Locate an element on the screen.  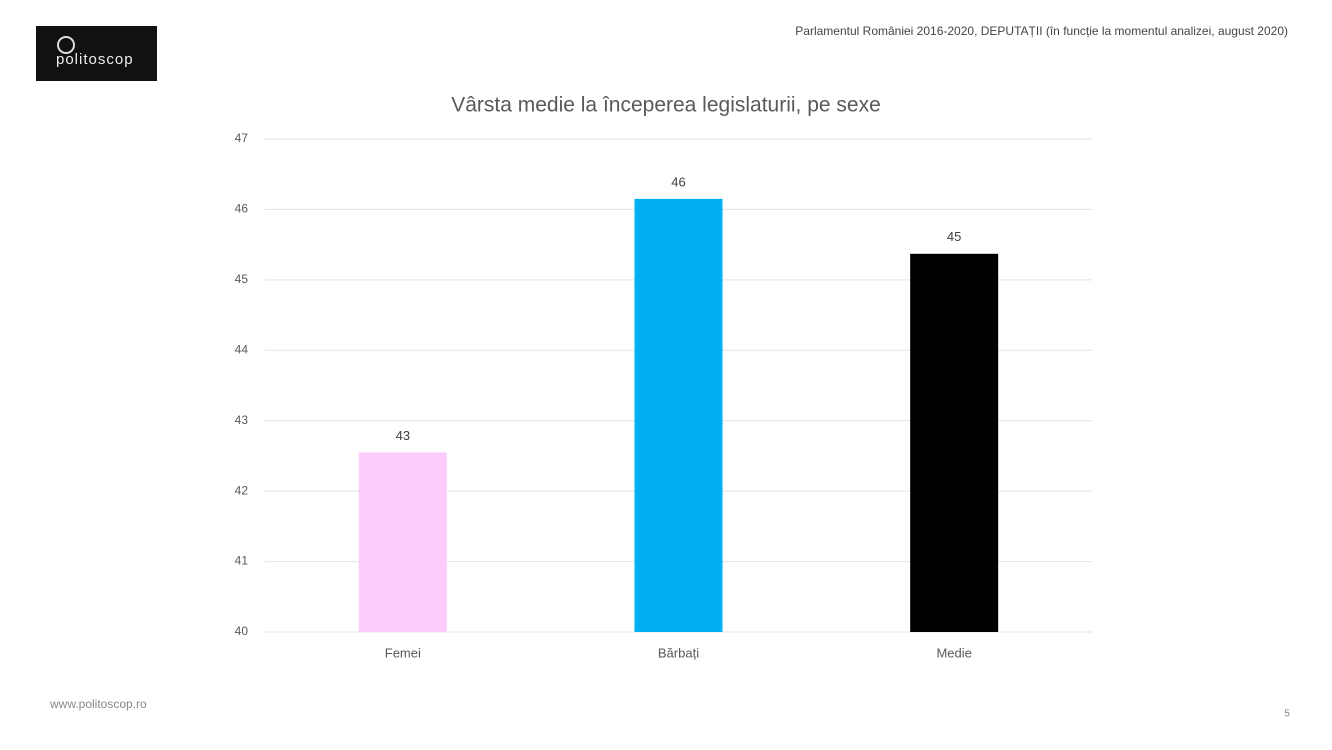
logo-box is located at coordinates (96, 53).